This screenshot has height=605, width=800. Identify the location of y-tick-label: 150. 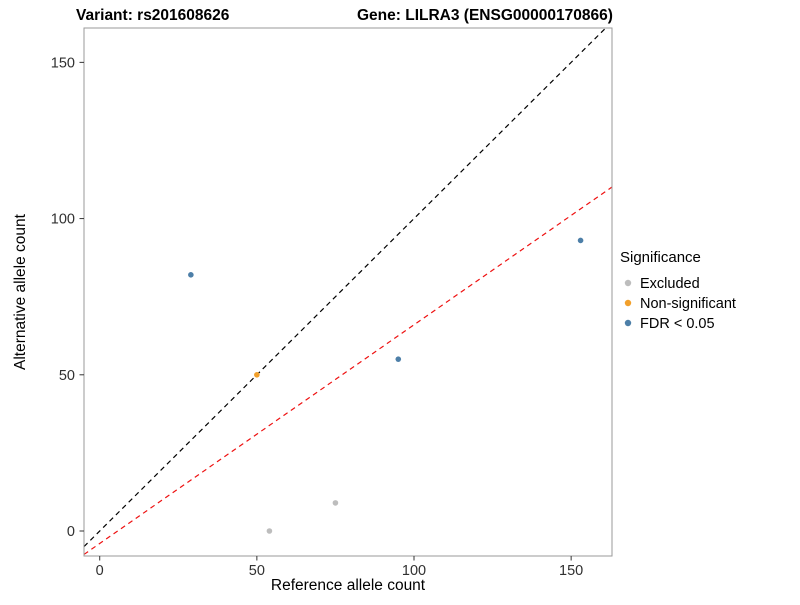
(63, 63).